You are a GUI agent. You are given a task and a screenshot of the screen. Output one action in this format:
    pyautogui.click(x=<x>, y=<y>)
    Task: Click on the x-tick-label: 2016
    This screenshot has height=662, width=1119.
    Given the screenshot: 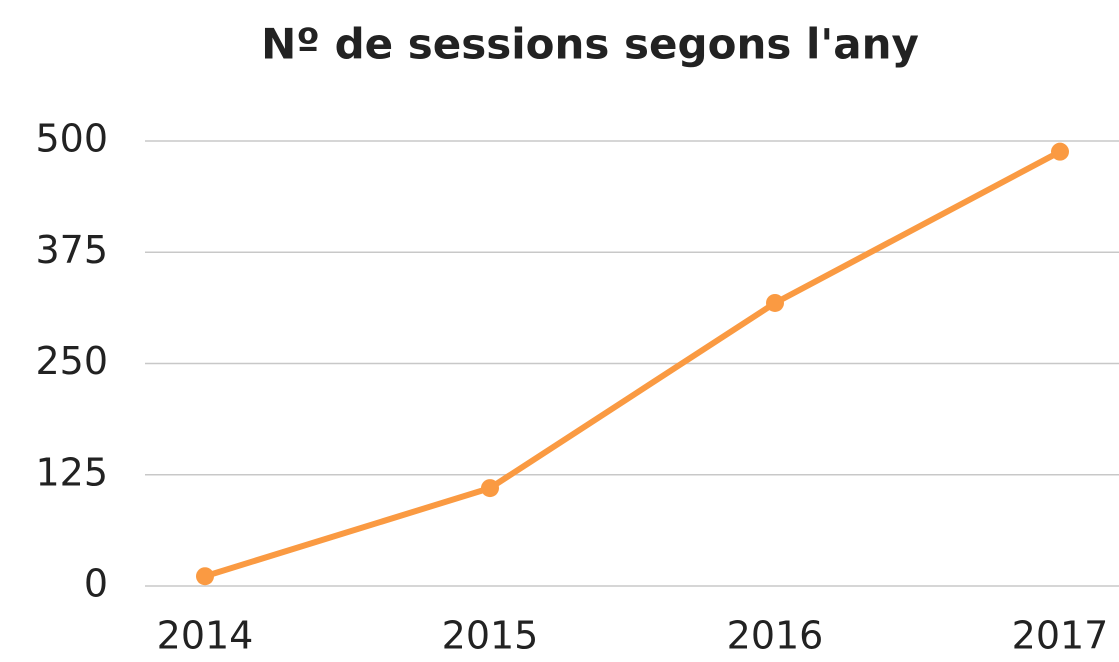 What is the action you would take?
    pyautogui.click(x=775, y=636)
    